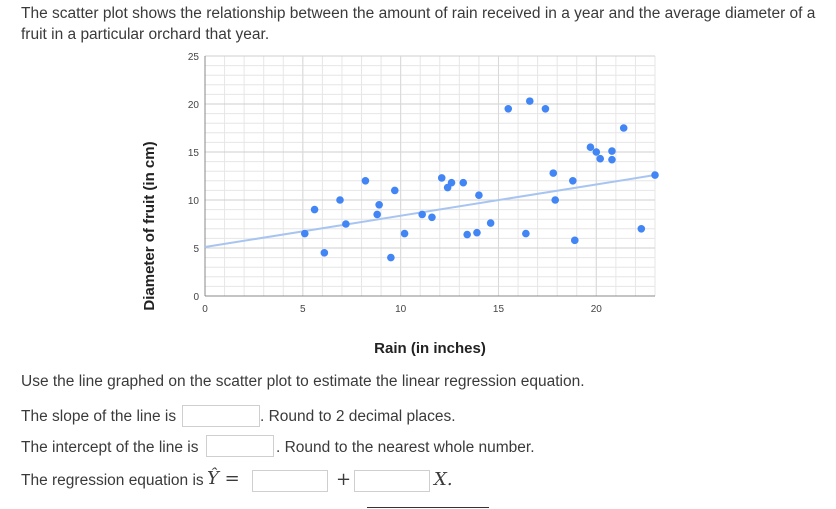  I want to click on intercept-hint: . Round to the nearest whole number., so click(405, 447).